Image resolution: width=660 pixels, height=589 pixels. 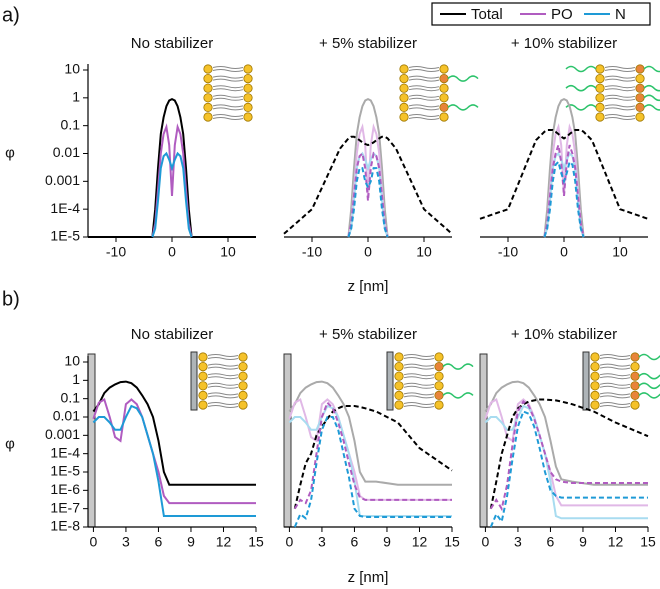 I want to click on x-tick-label: 12, so click(x=224, y=542).